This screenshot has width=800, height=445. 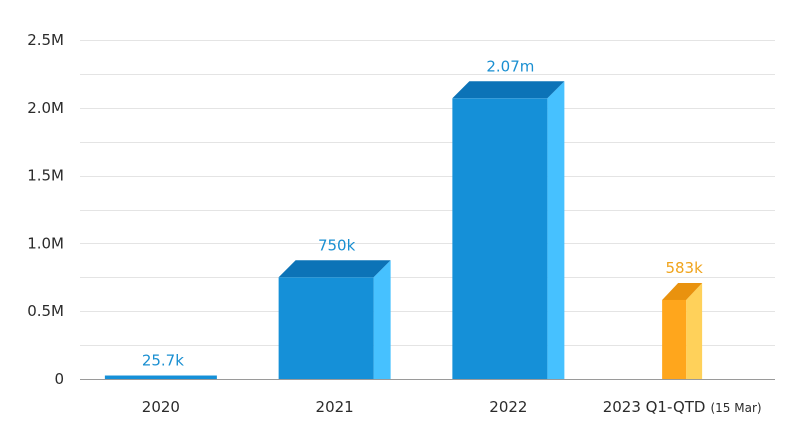 What do you see at coordinates (163, 361) in the screenshot?
I see `value-label: 25.7k` at bounding box center [163, 361].